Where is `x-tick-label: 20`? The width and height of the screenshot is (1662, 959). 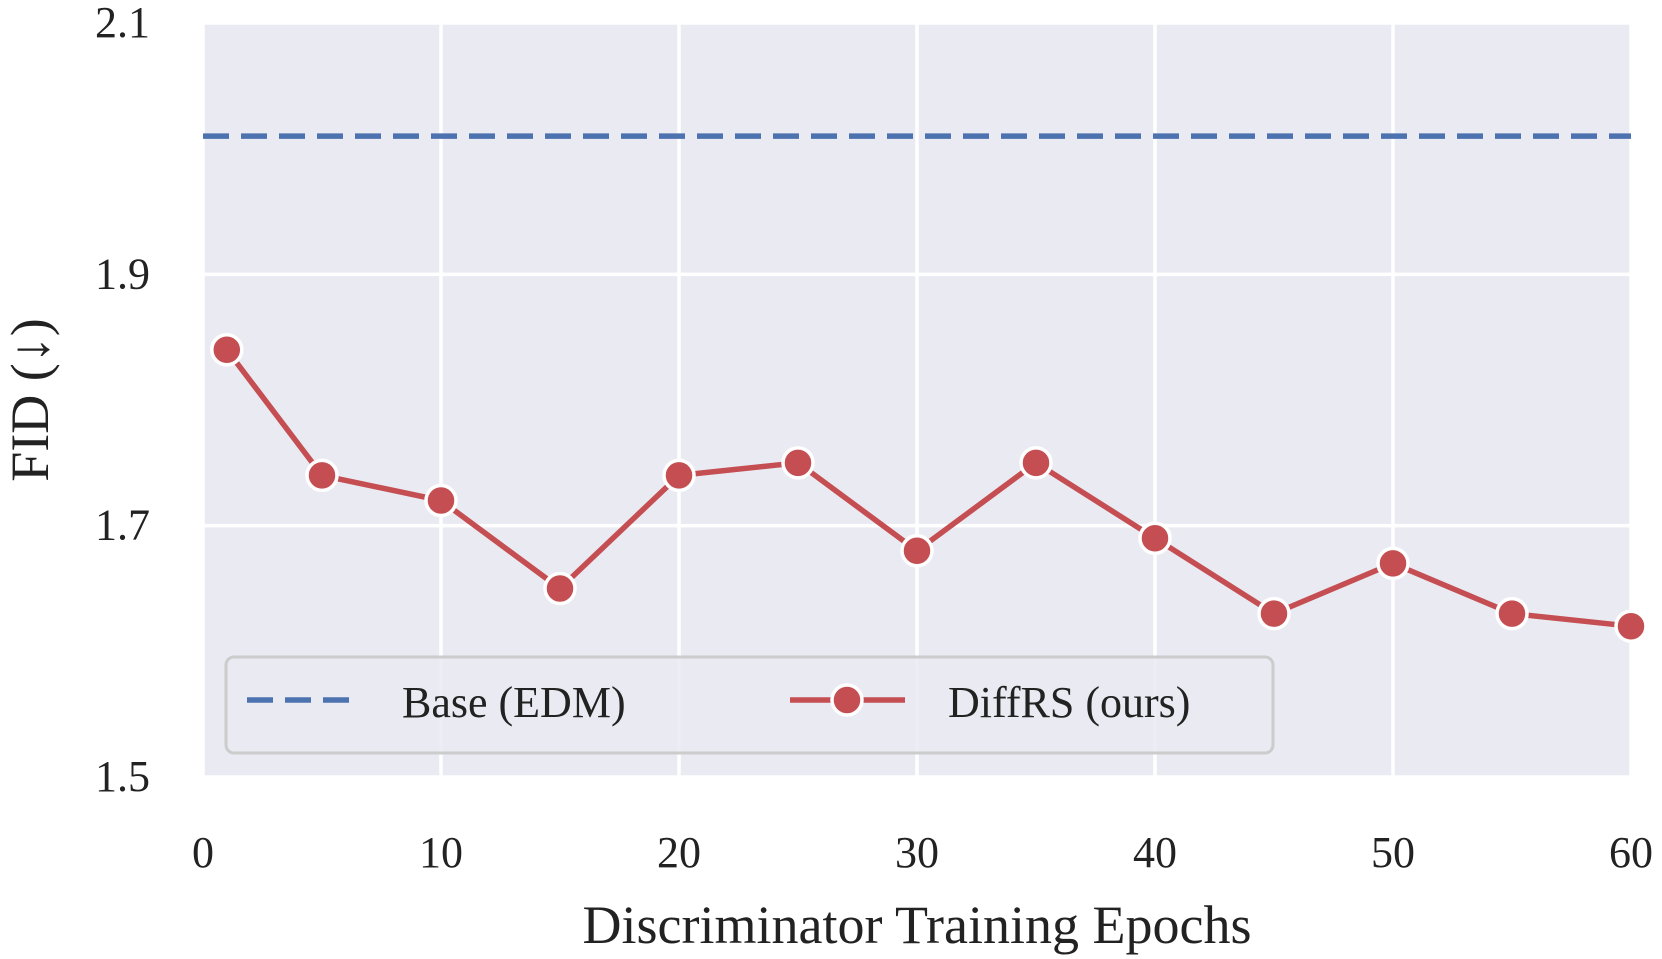 x-tick-label: 20 is located at coordinates (679, 852).